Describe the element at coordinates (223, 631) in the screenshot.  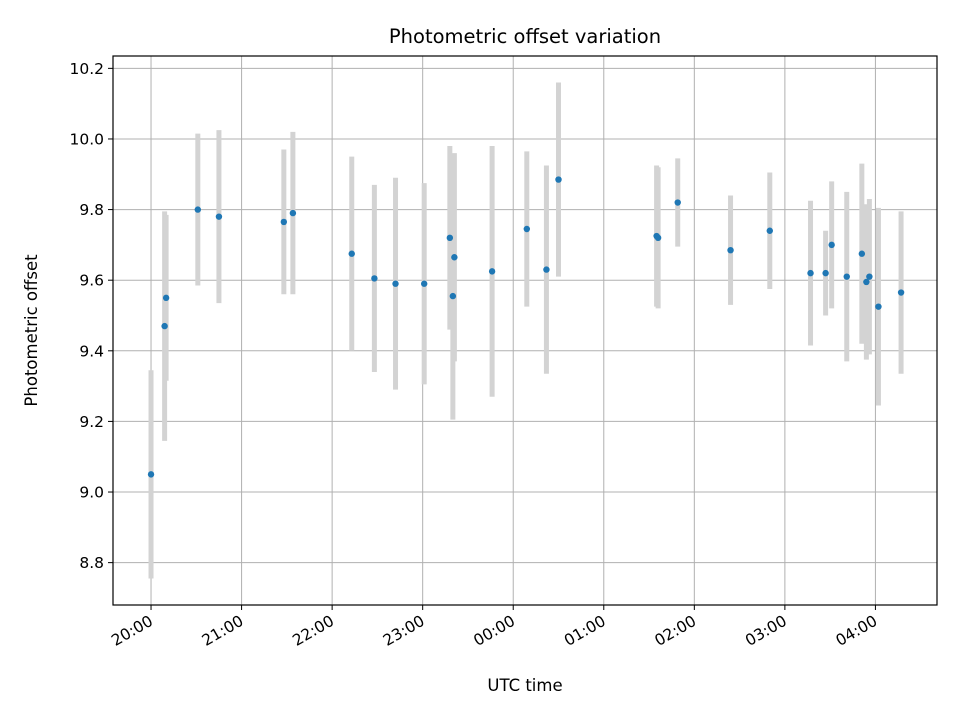
I see `x-tick-label: 21:00` at that location.